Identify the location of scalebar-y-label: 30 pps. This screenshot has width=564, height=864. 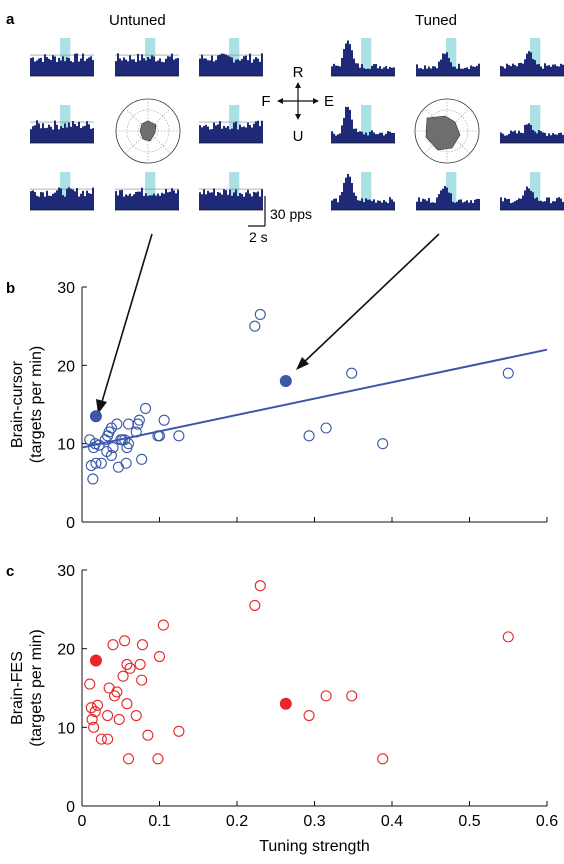
(291, 214).